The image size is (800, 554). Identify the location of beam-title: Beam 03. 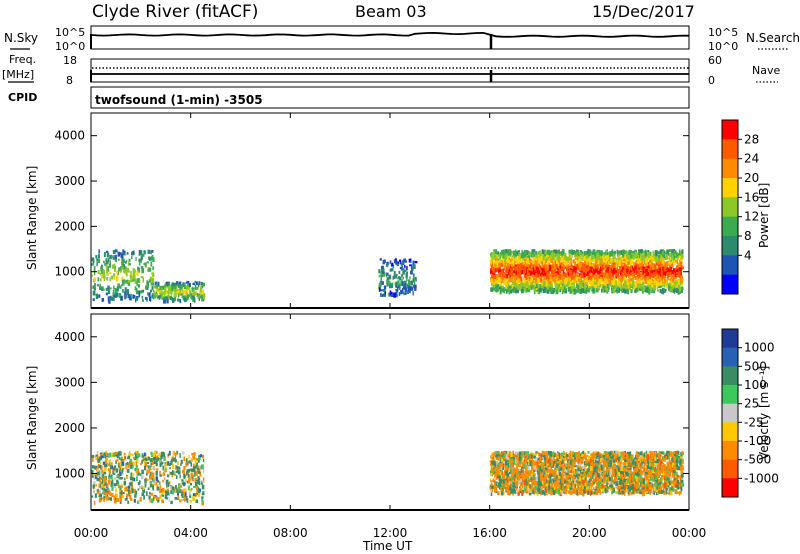
(391, 11).